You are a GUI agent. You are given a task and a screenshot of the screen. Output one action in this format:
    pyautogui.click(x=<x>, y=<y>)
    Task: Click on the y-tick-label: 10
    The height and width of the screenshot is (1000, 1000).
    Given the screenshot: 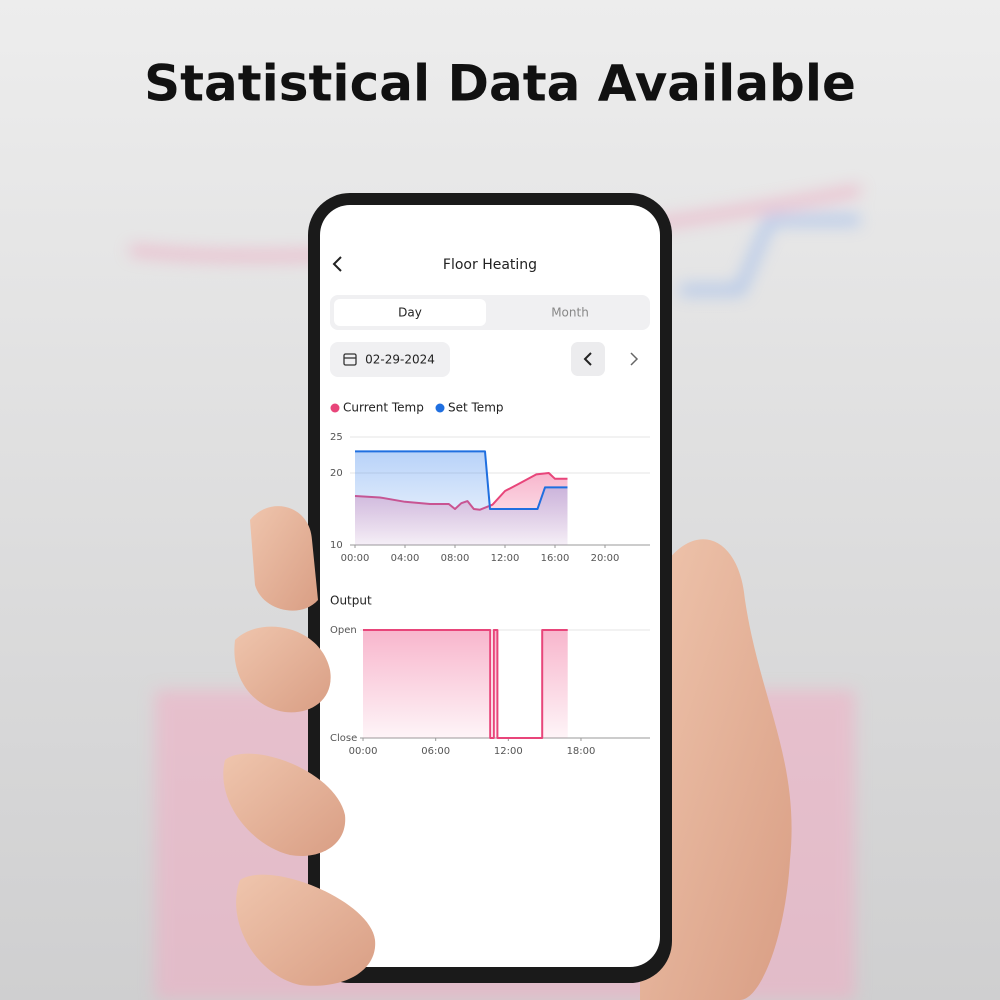 What is the action you would take?
    pyautogui.click(x=336, y=545)
    